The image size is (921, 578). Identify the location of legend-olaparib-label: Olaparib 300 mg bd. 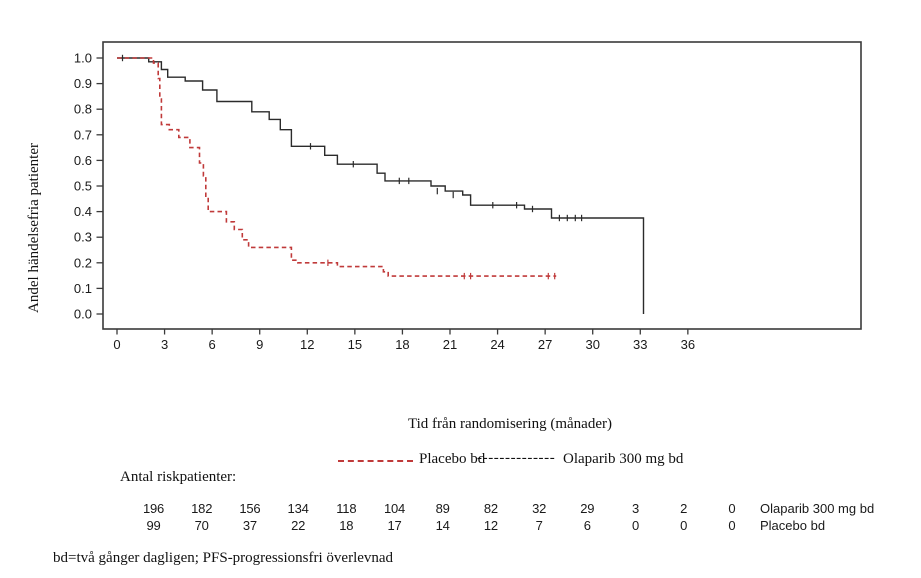
(623, 459).